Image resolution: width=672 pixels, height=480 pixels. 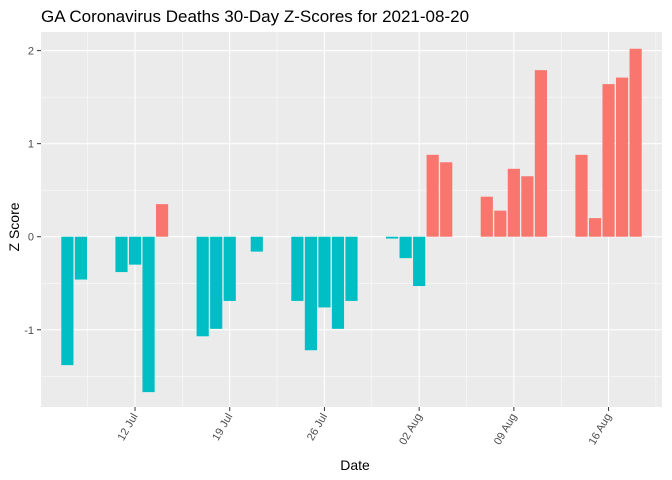 What do you see at coordinates (601, 430) in the screenshot?
I see `x-tick-label: 16 Aug` at bounding box center [601, 430].